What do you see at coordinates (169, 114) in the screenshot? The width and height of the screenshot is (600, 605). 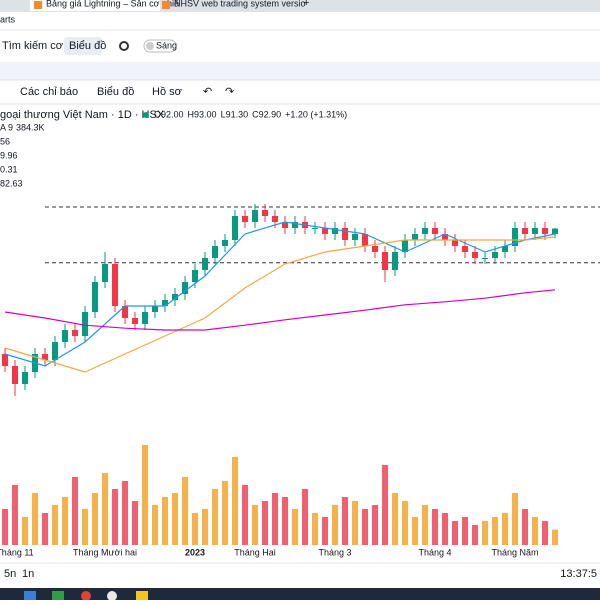 I see `ohlc-value: O92.00` at bounding box center [169, 114].